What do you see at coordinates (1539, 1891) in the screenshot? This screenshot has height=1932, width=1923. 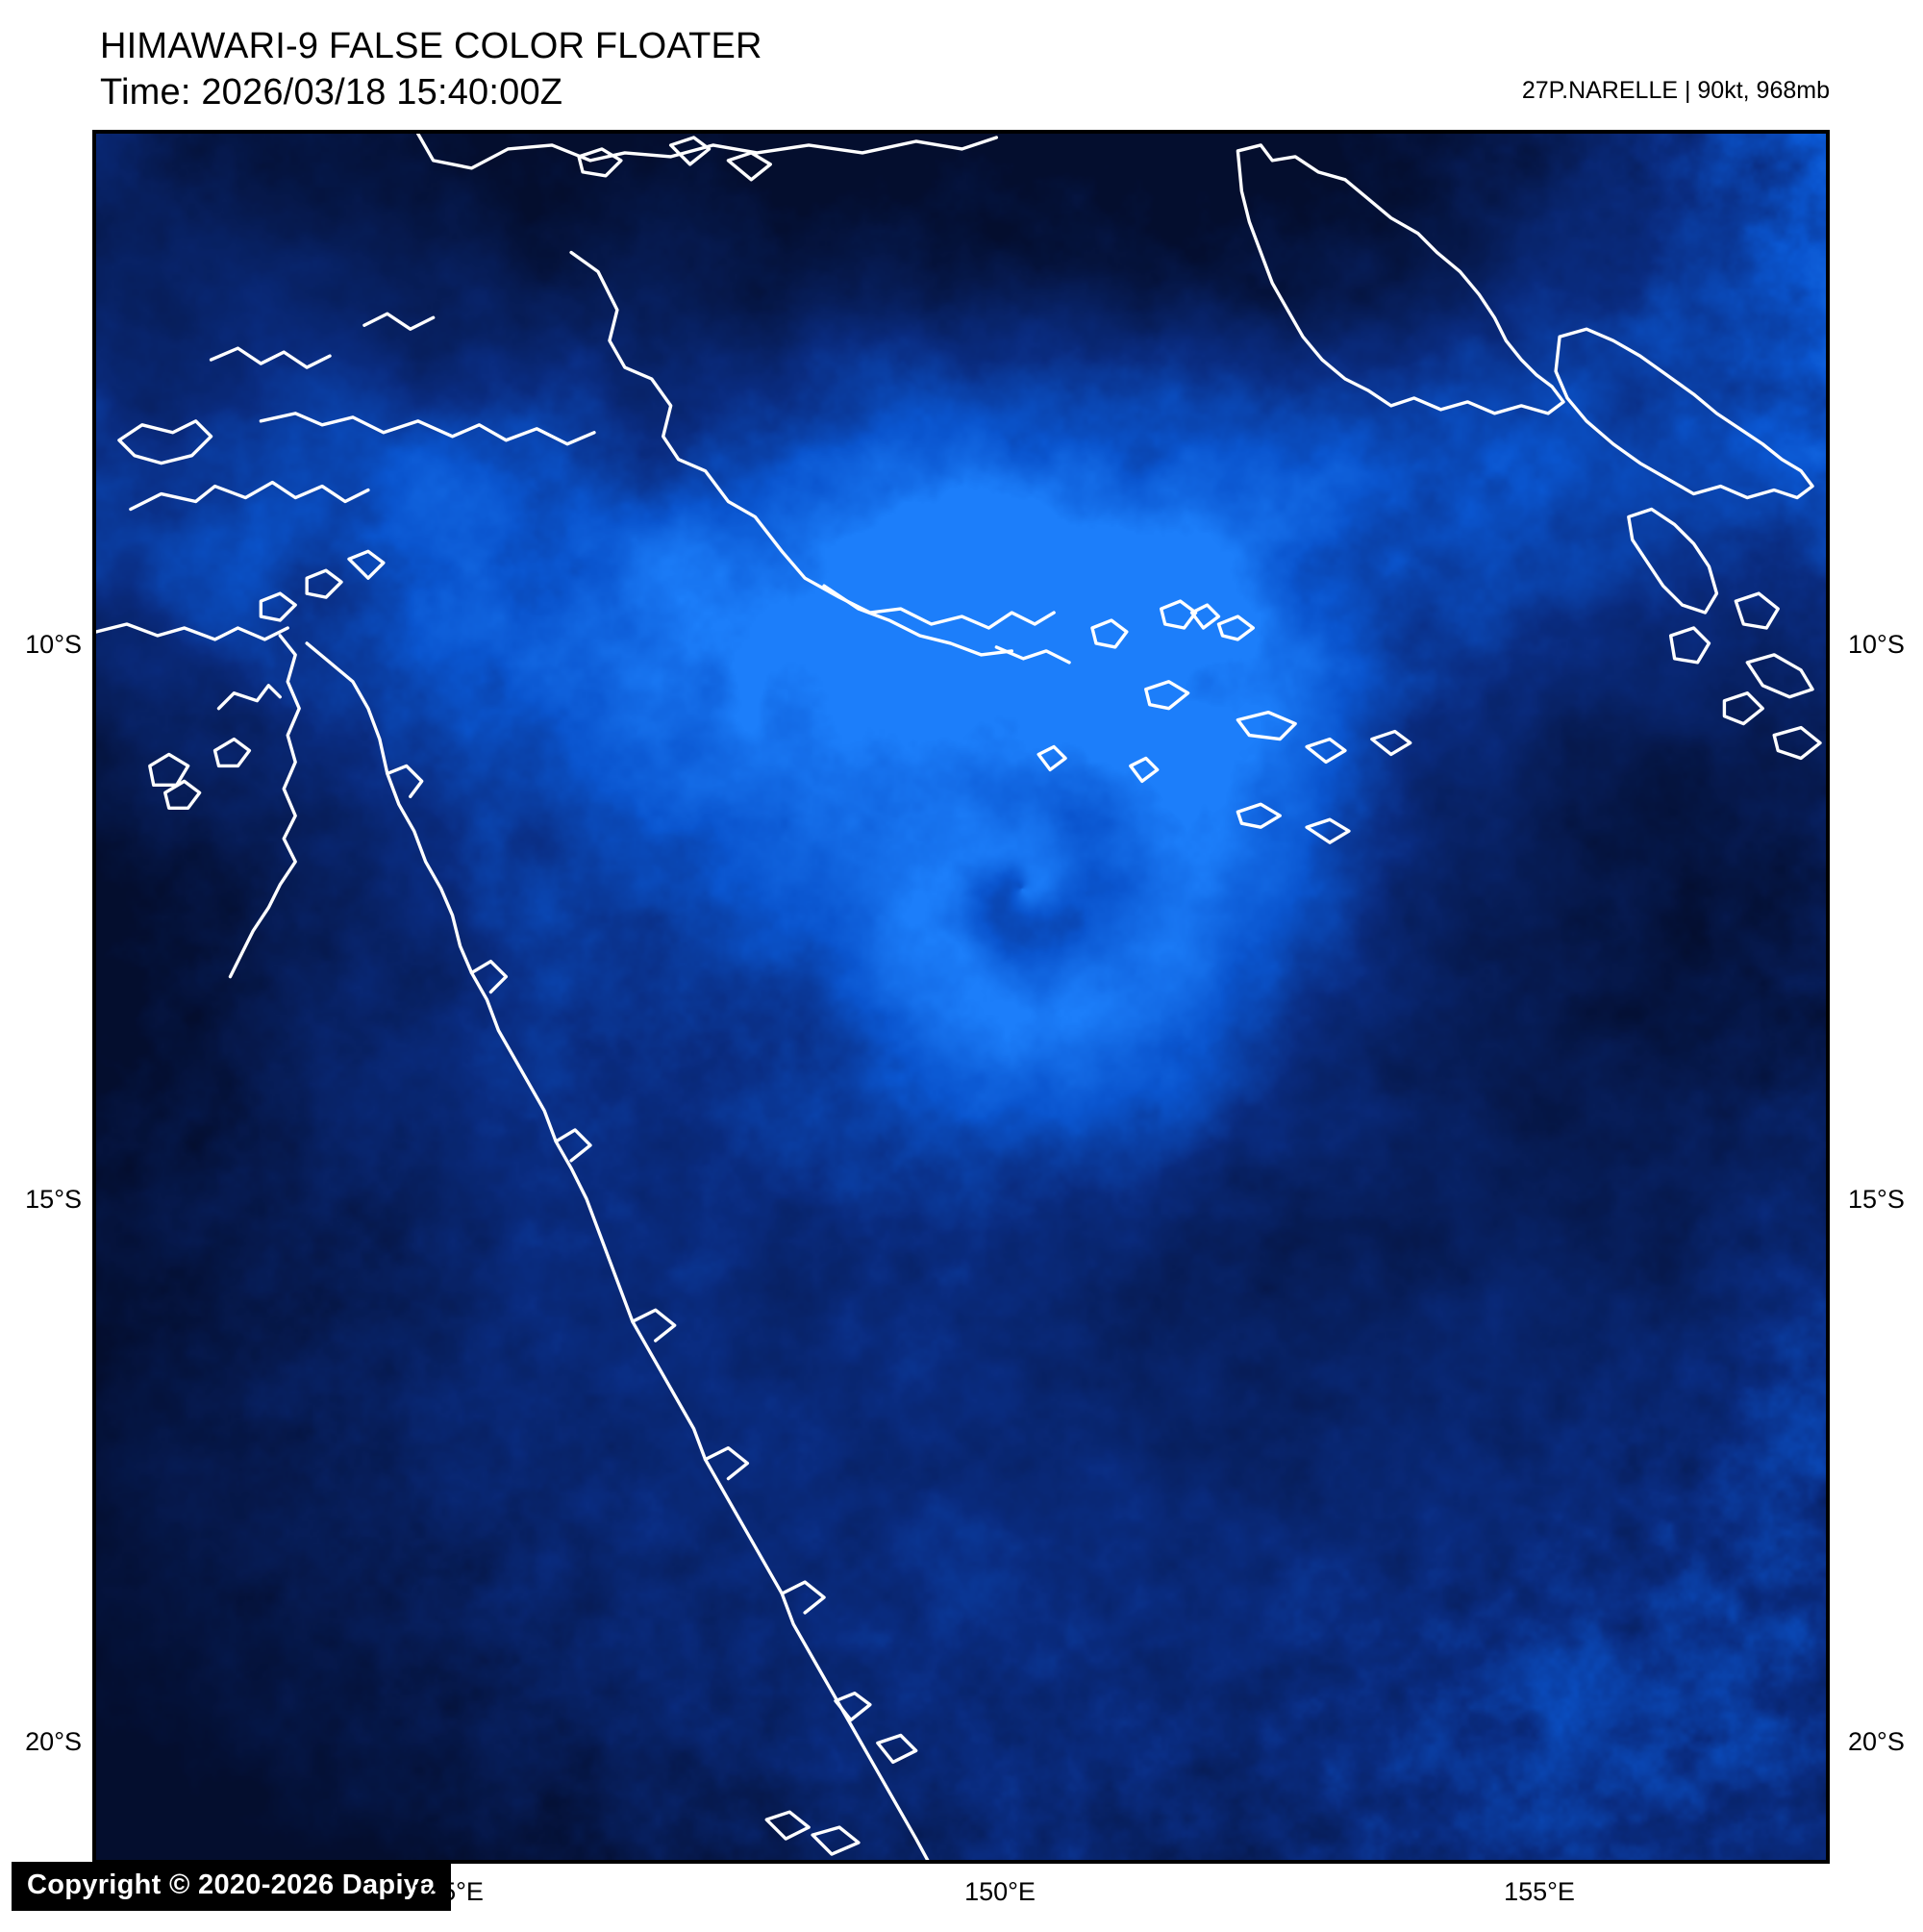 I see `longitude-label-2: 155°E` at bounding box center [1539, 1891].